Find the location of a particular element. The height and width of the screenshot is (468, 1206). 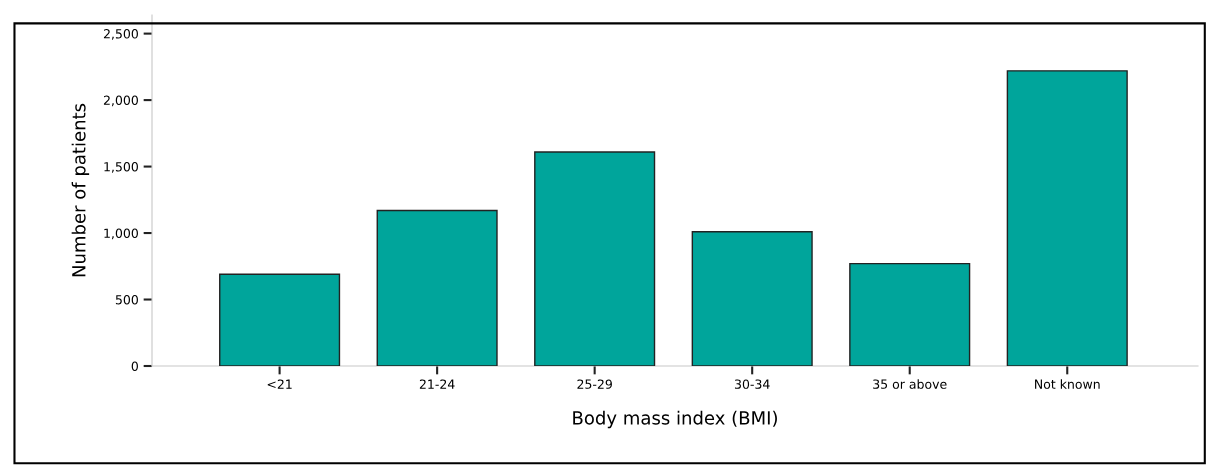

x-tick-label: Not known is located at coordinates (1067, 384).